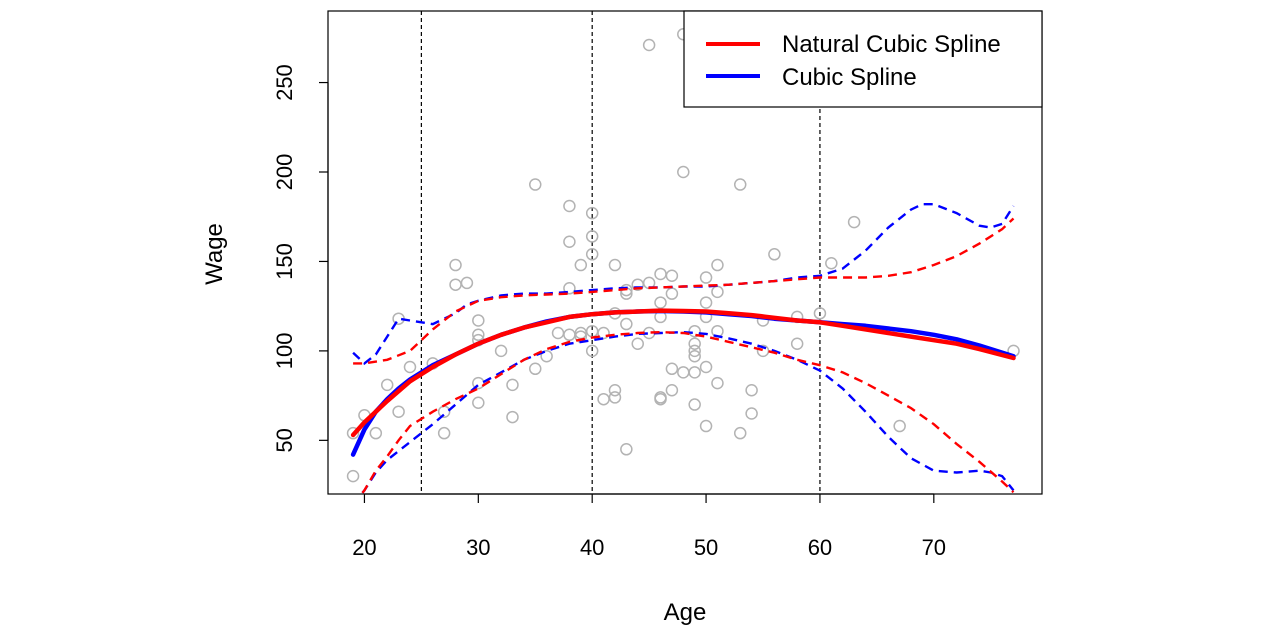 This screenshot has width=1261, height=639. What do you see at coordinates (891, 44) in the screenshot?
I see `legend-label-natural-cubic-spline: Natural Cubic Spline` at bounding box center [891, 44].